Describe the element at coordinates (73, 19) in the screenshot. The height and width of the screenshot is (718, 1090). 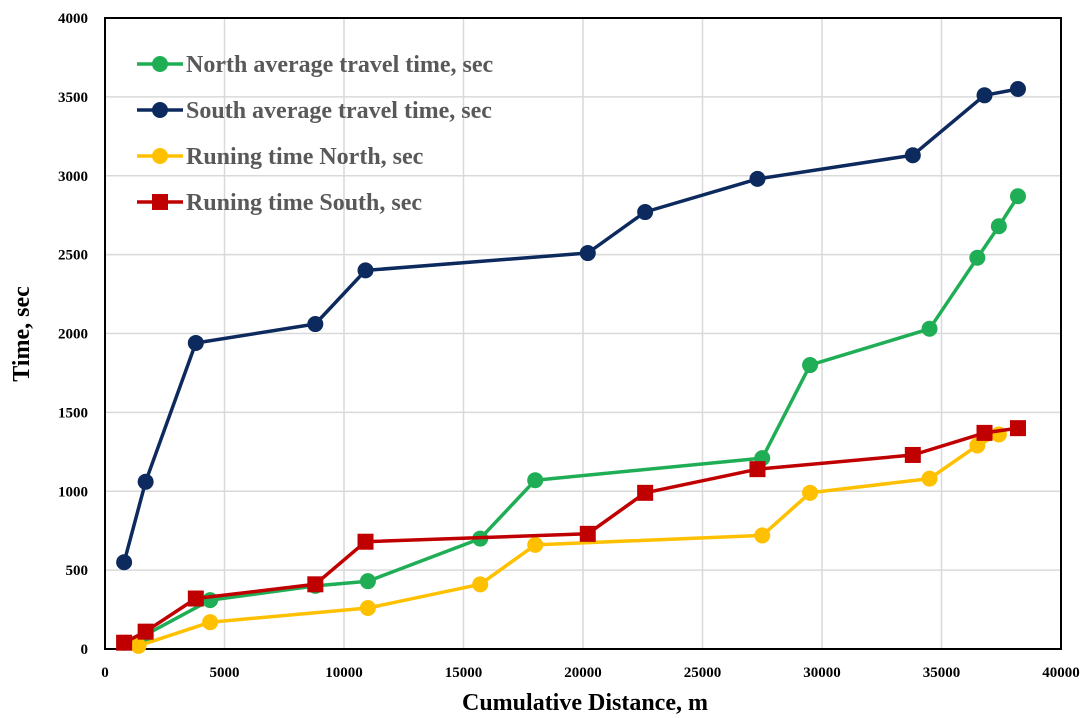
I see `y-tick-label: 4000` at that location.